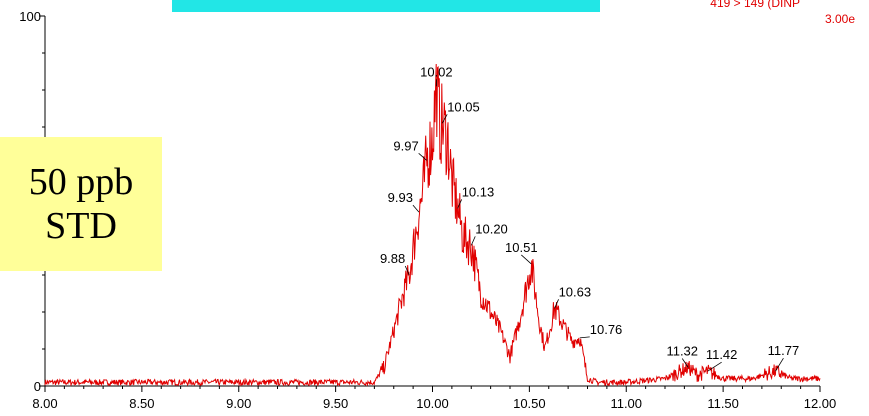 The height and width of the screenshot is (416, 869). I want to click on peak-label: 10.63, so click(575, 291).